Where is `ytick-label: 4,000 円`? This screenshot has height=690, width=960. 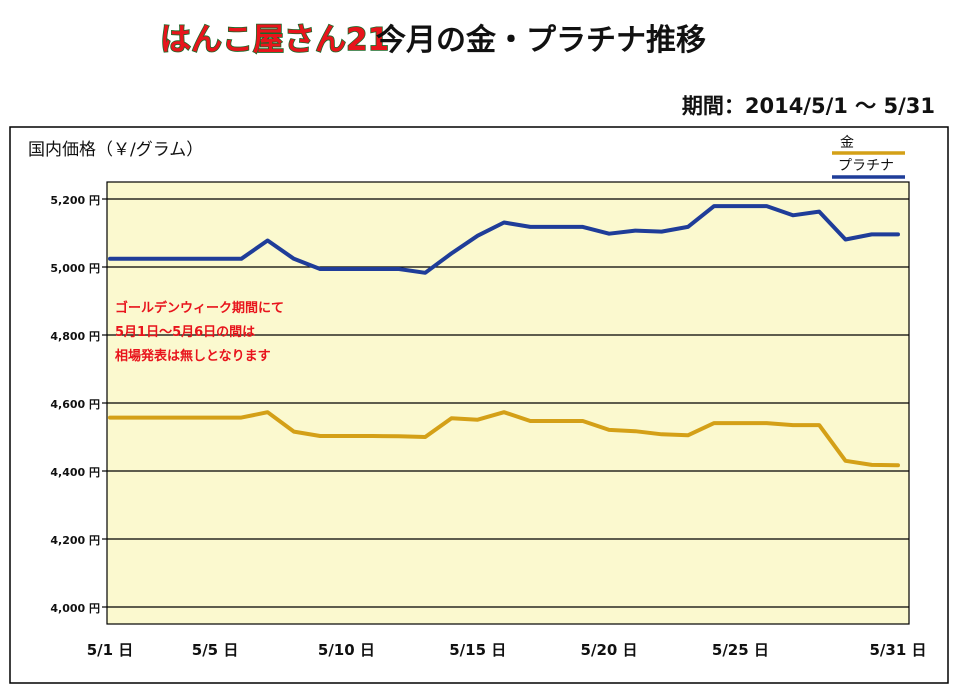
ytick-label: 4,000 円 is located at coordinates (75, 608).